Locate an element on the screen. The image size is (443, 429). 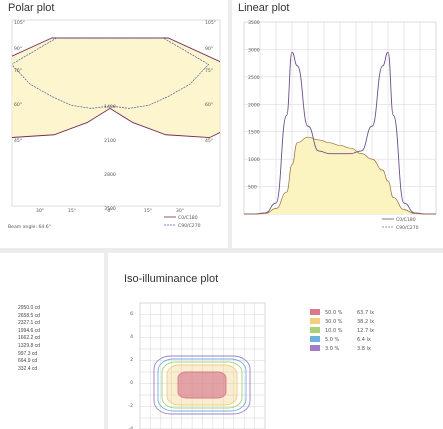
polar-radial-label: 3500 is located at coordinates (110, 209).